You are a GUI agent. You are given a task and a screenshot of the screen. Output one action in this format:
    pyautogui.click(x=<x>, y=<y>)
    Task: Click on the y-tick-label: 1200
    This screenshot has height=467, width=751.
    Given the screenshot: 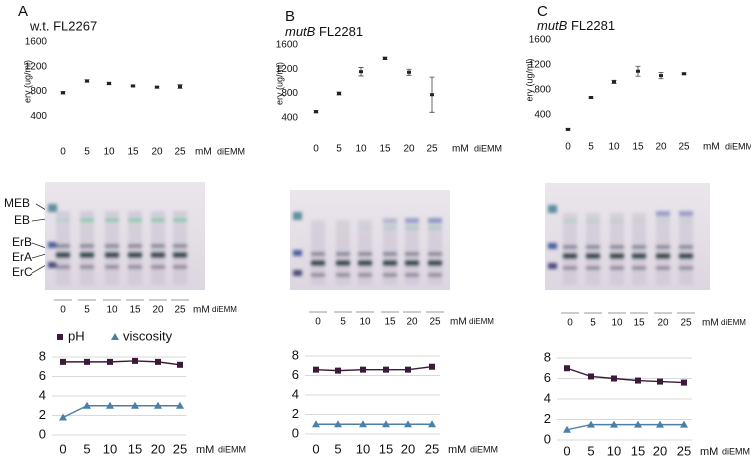 What is the action you would take?
    pyautogui.click(x=287, y=69)
    